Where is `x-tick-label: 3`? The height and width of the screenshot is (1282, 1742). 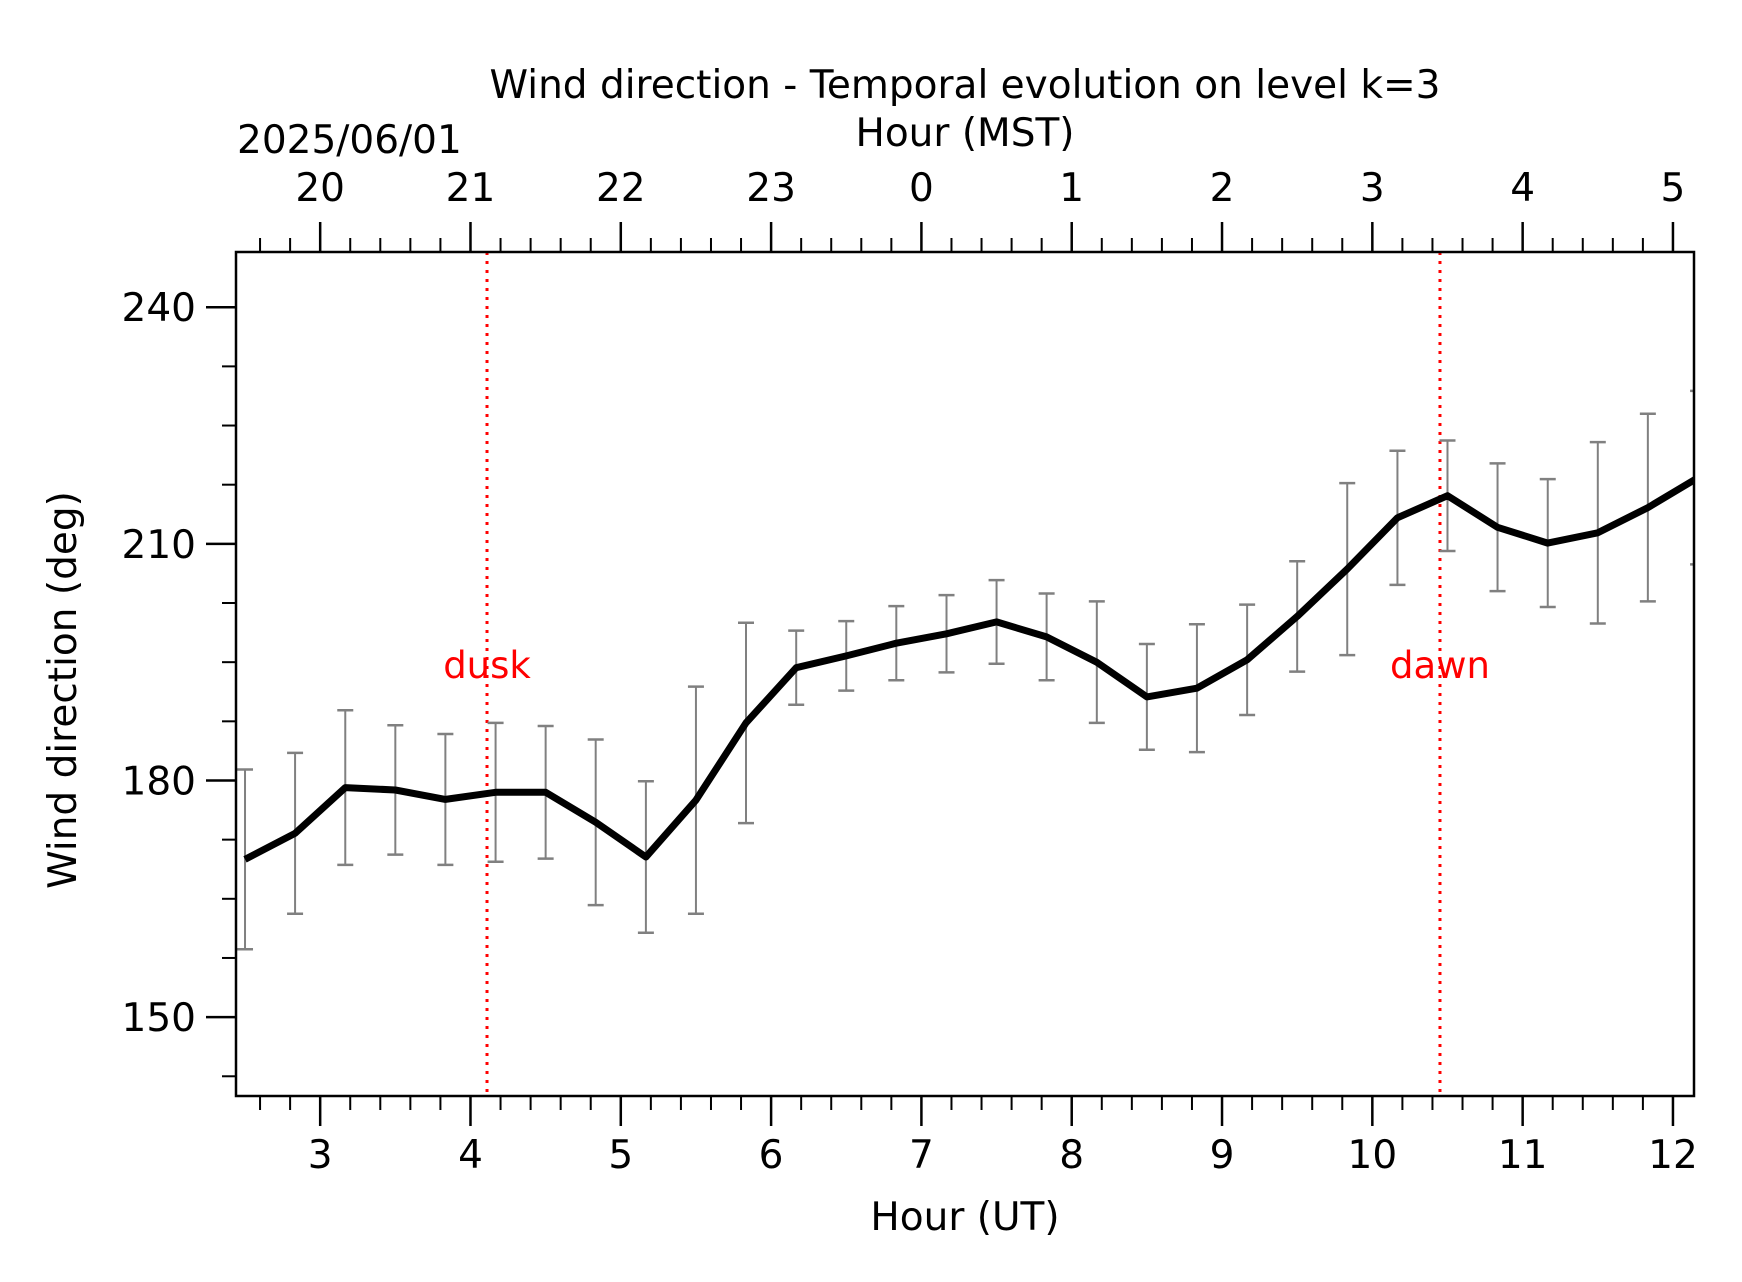 x-tick-label: 3 is located at coordinates (320, 1155).